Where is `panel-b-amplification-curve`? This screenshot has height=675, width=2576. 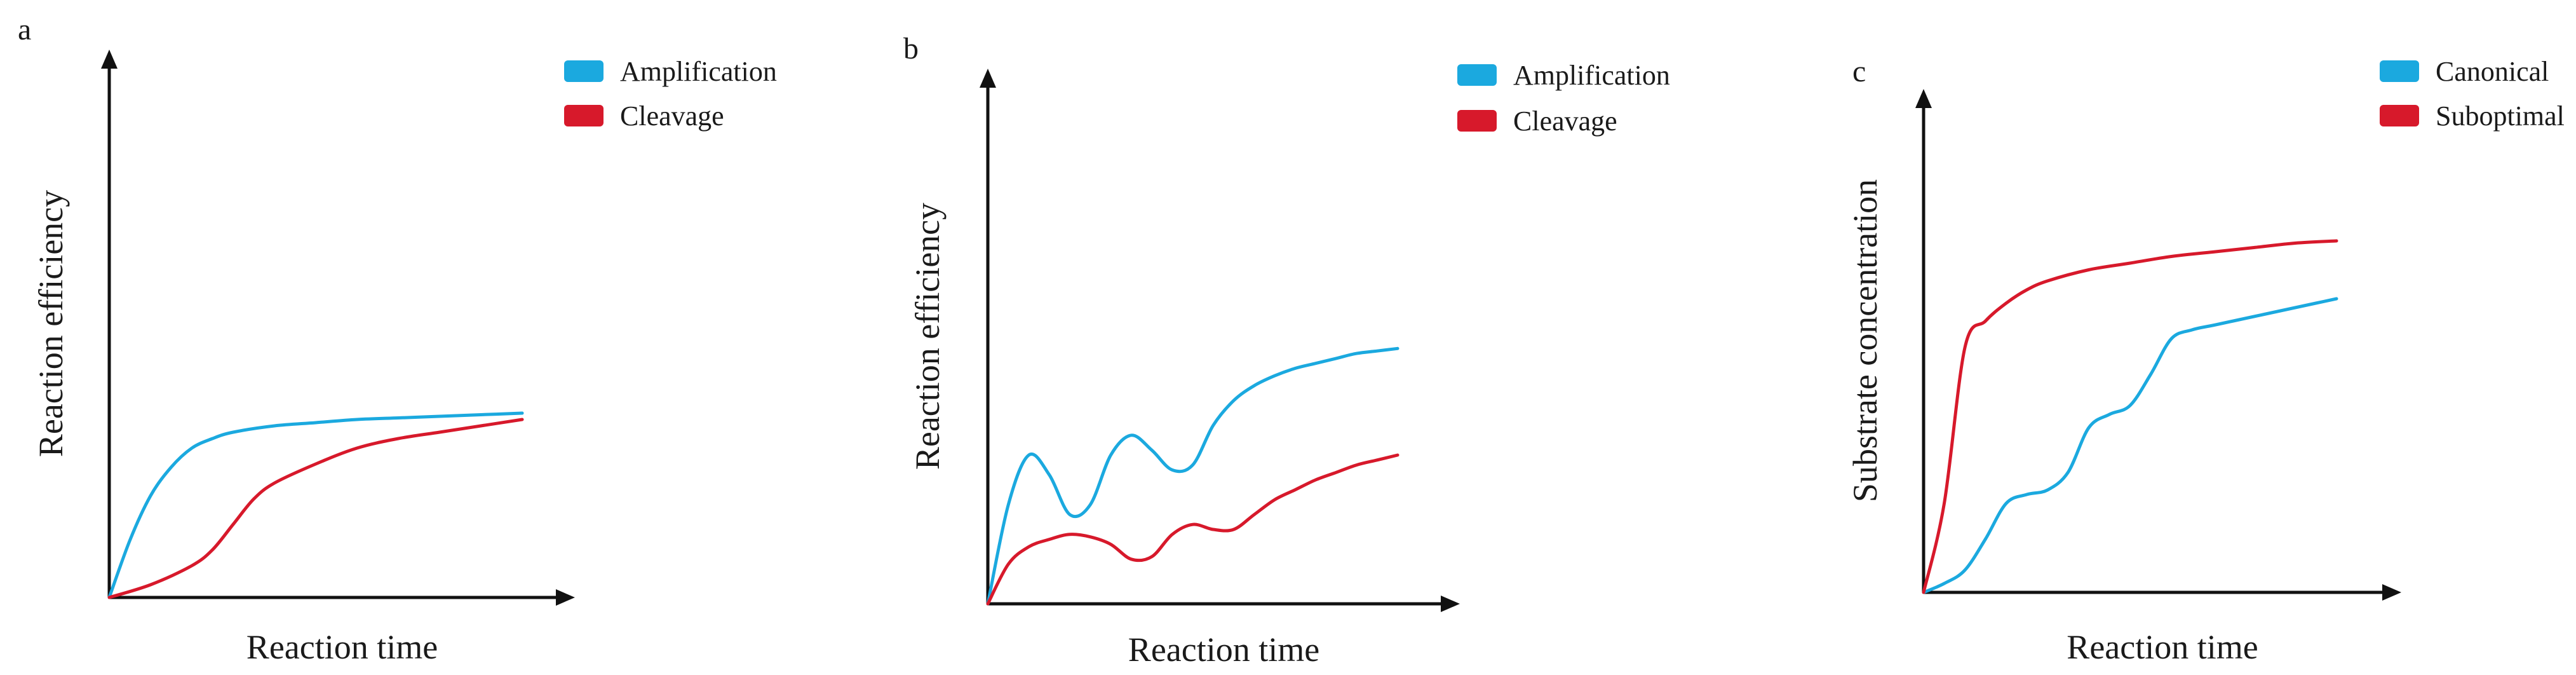
panel-b-amplification-curve is located at coordinates (1192, 476).